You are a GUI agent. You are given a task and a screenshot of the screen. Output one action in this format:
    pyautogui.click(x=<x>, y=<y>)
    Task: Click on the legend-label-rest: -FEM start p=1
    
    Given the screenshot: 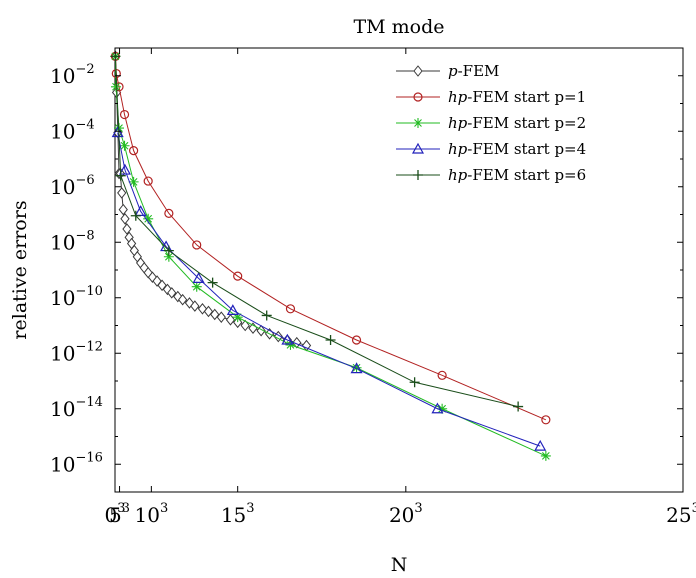 What is the action you would take?
    pyautogui.click(x=526, y=97)
    